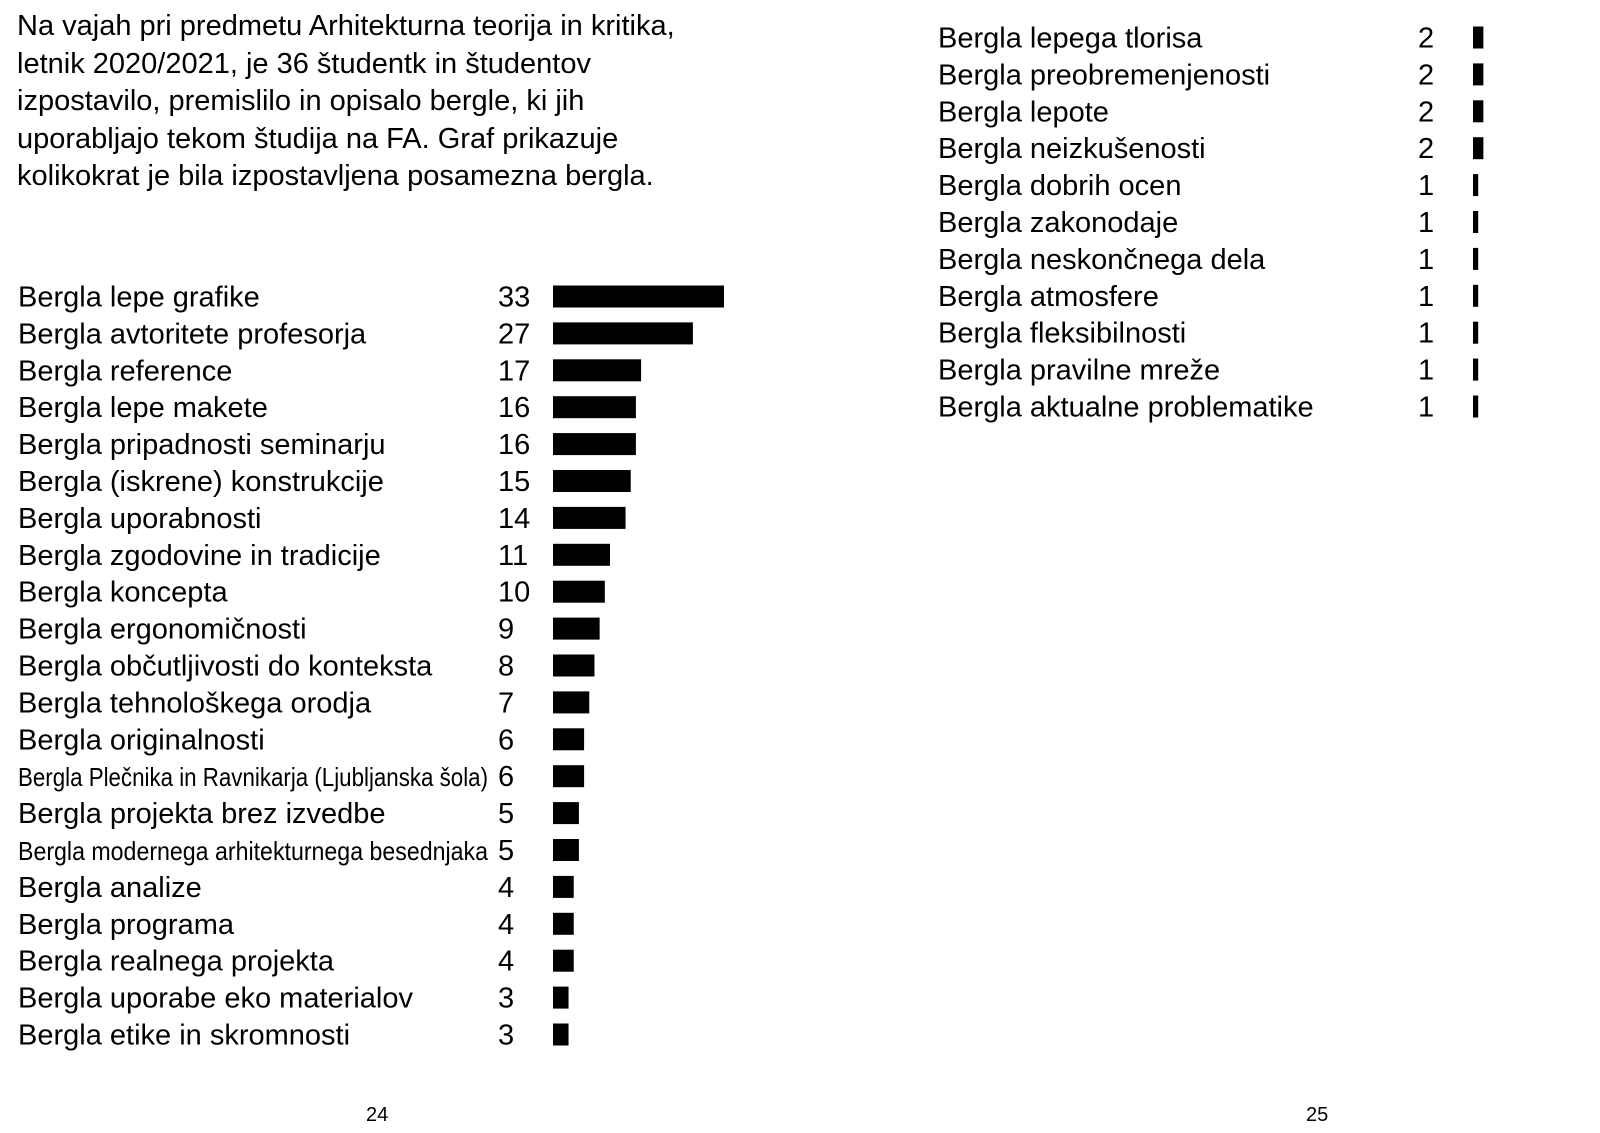 This screenshot has width=1600, height=1133. I want to click on value-label: 15, so click(514, 482).